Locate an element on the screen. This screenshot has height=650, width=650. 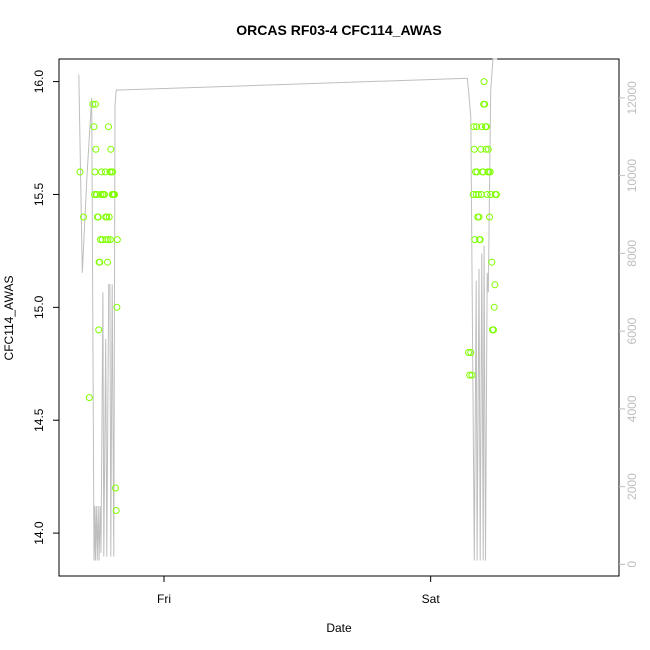
y-tick-label: 14.0 is located at coordinates (39, 533).